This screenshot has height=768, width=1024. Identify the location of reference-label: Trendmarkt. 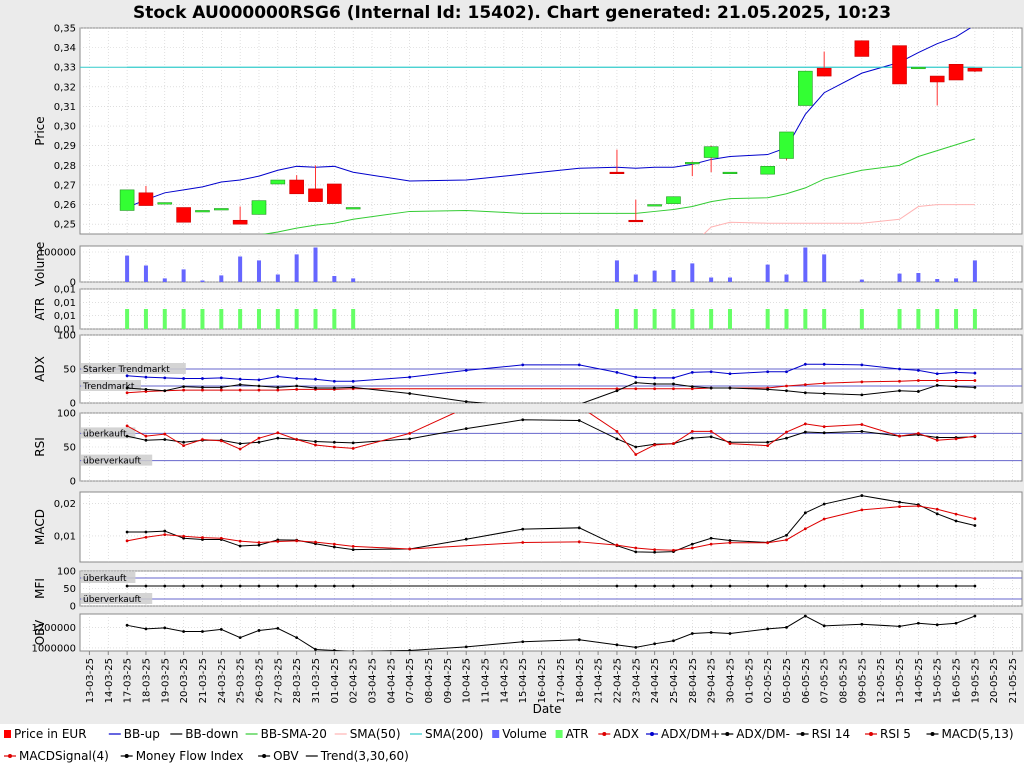
(108, 387).